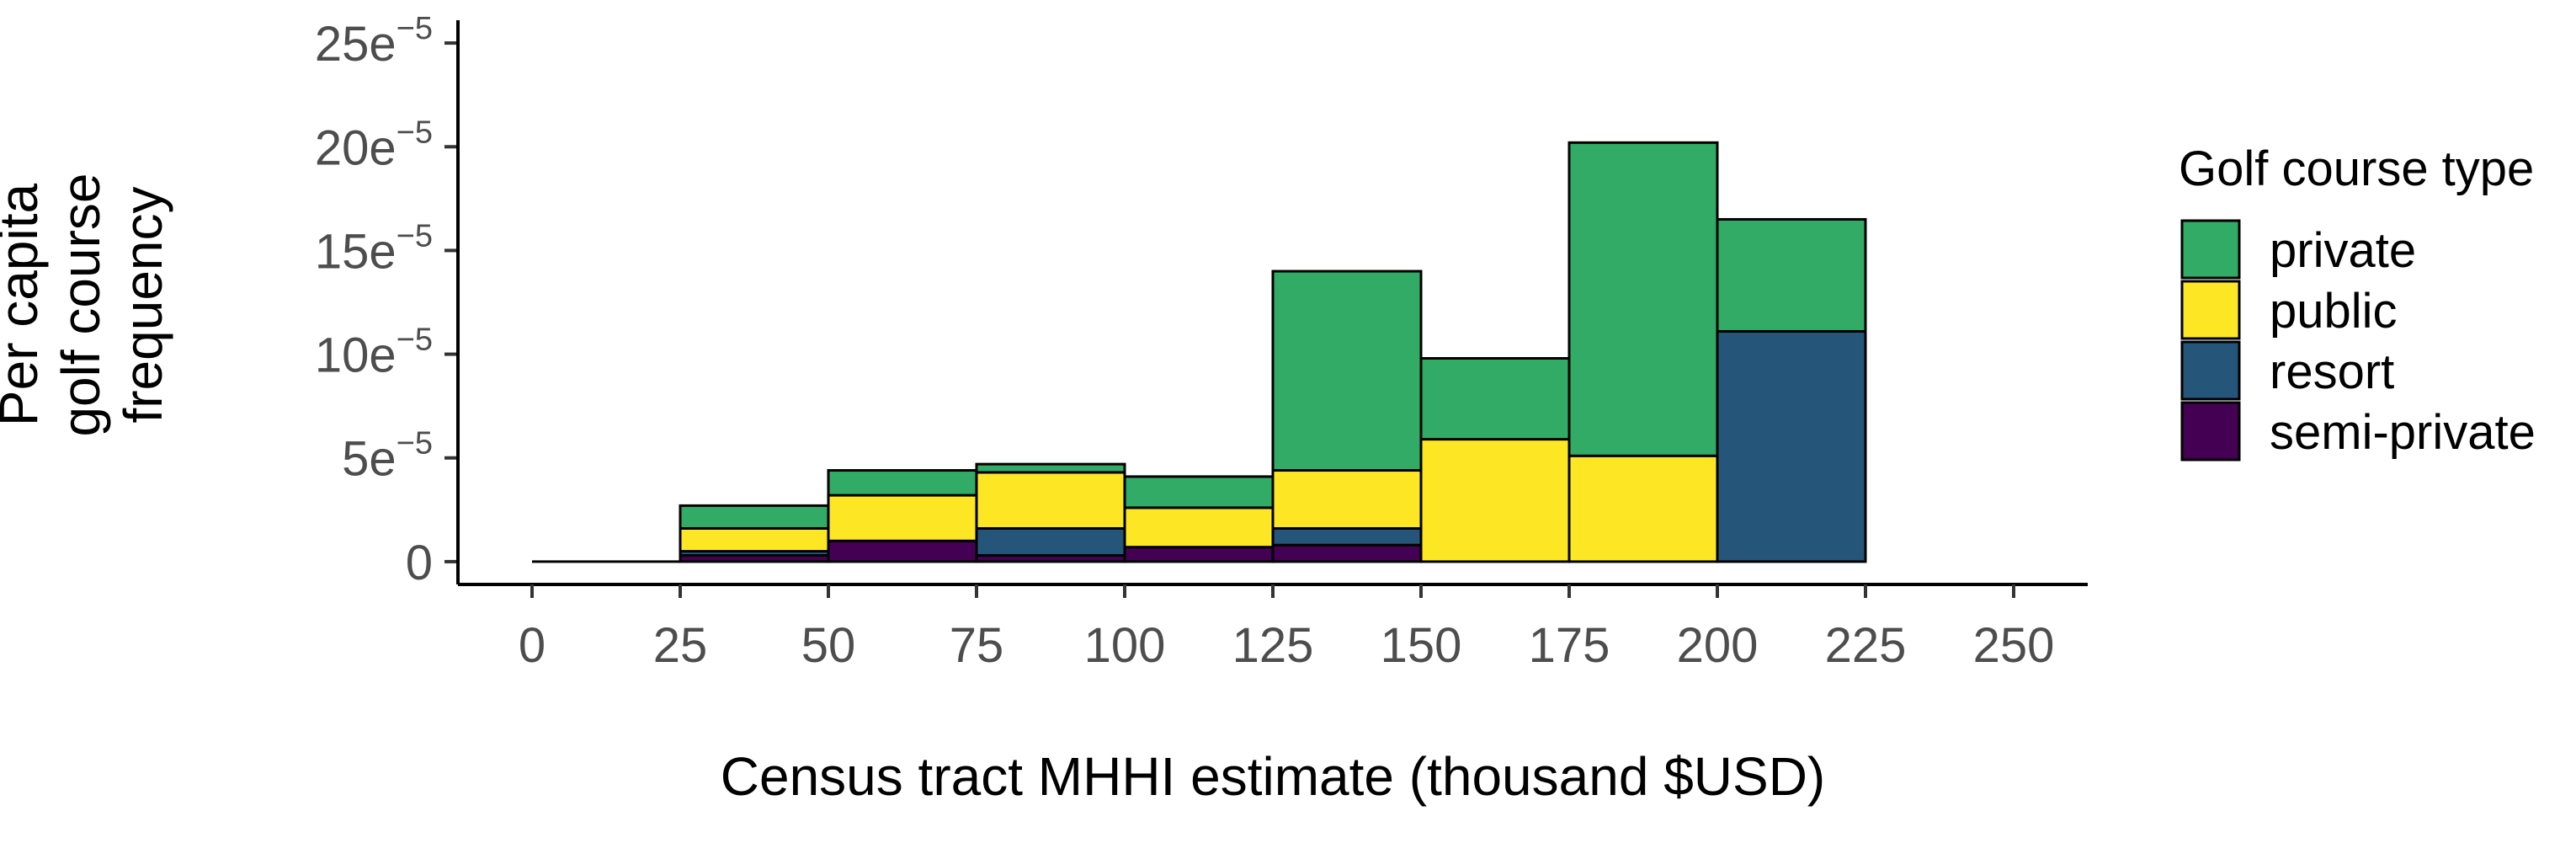  I want to click on y-tick-label: 5e−5, so click(388, 456).